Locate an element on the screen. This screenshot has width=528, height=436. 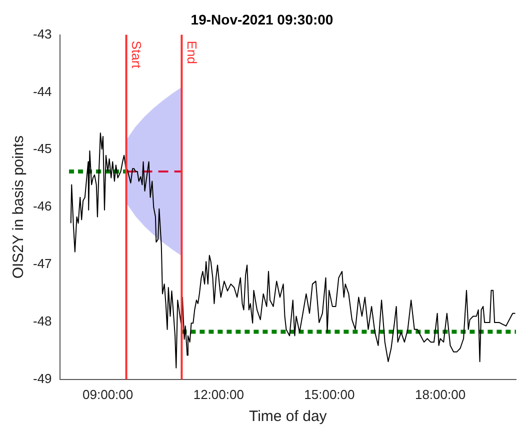
y-tick-label: -44 is located at coordinates (42, 91).